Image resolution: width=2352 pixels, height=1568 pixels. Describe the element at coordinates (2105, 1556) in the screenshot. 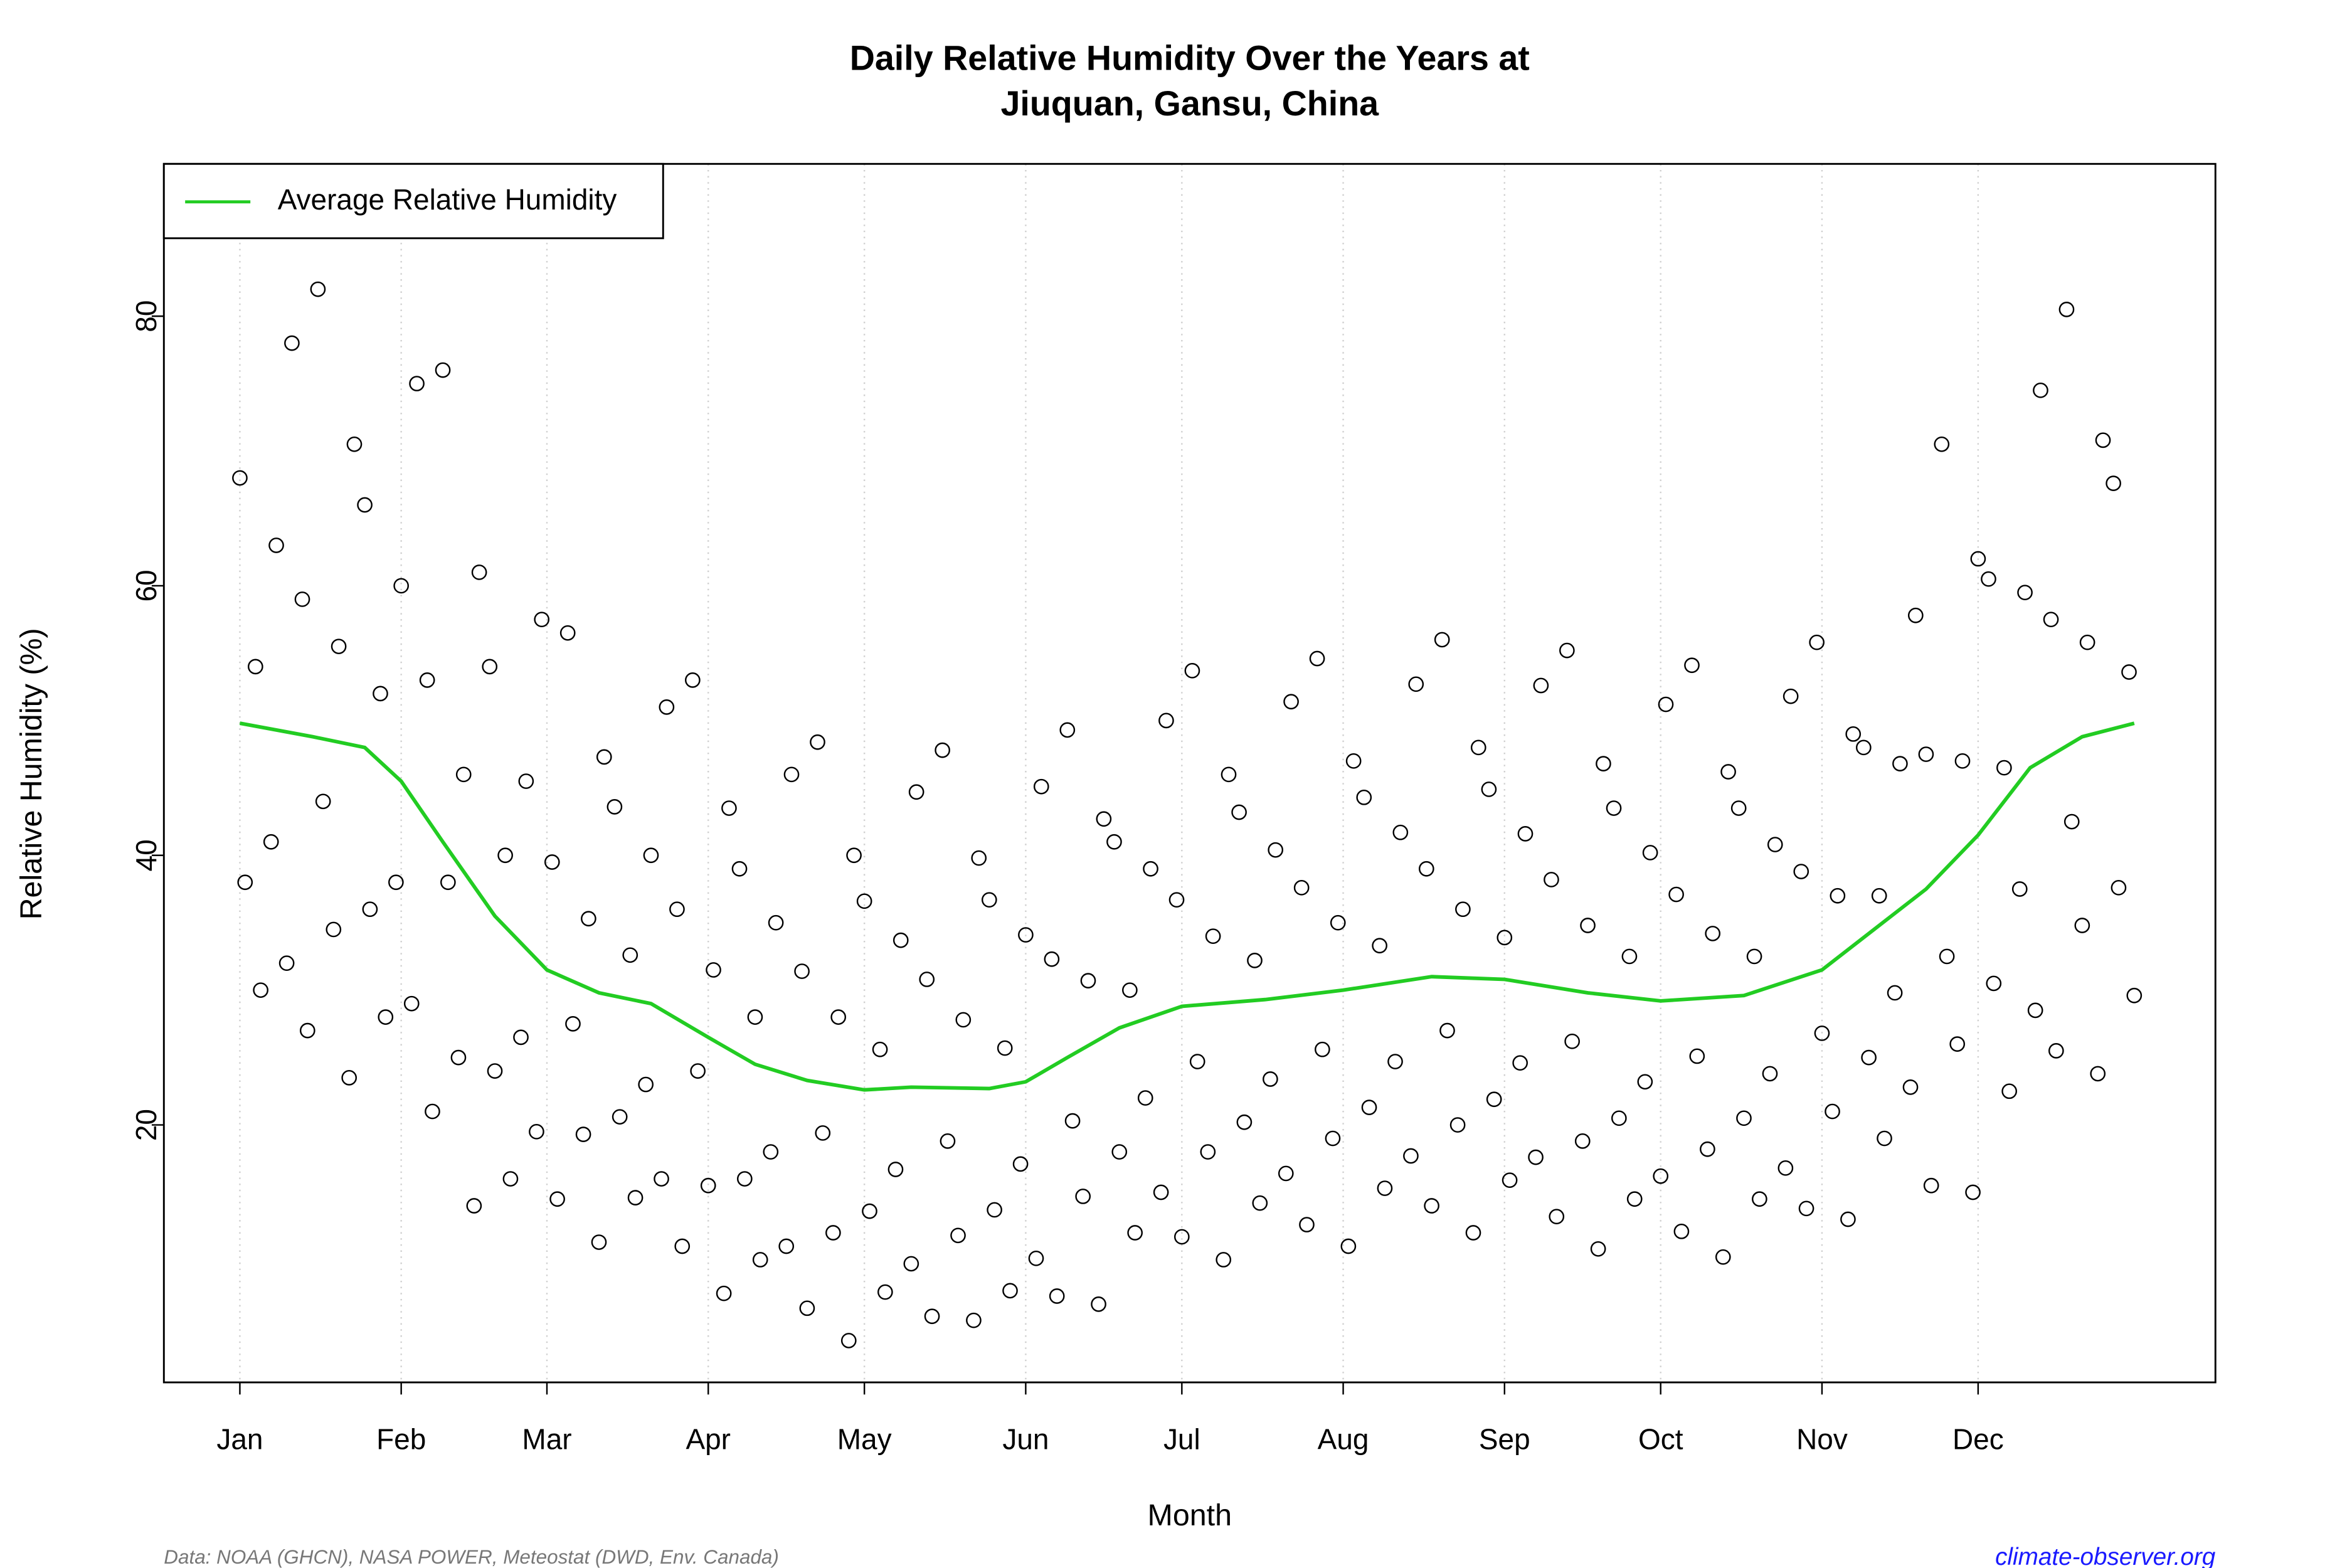

I see `website-link: climate-observer.org` at that location.